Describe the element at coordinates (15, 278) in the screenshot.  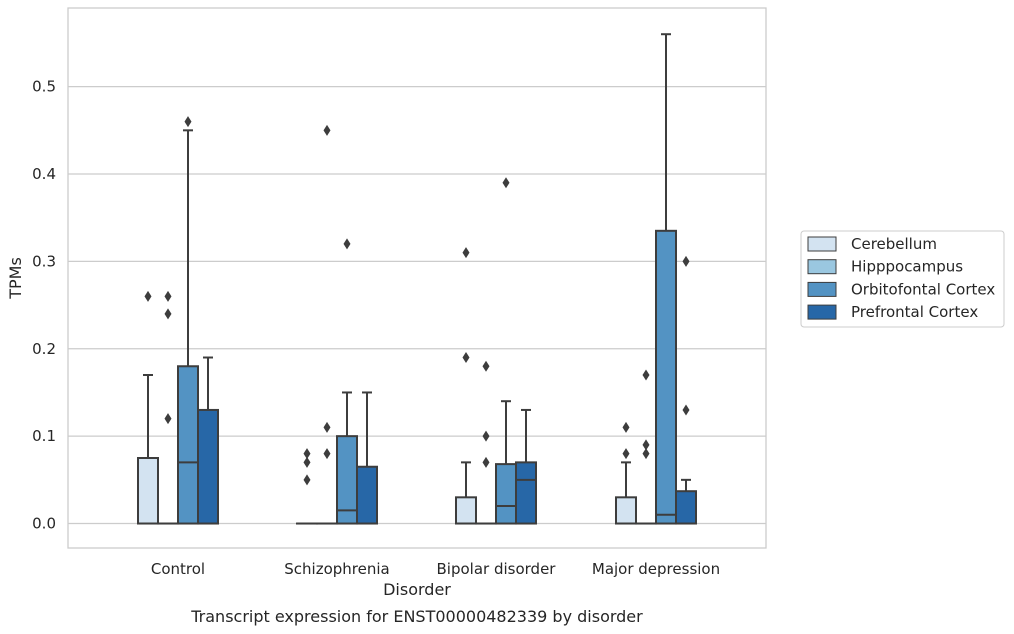
I see `y-axis-title: TPMs` at that location.